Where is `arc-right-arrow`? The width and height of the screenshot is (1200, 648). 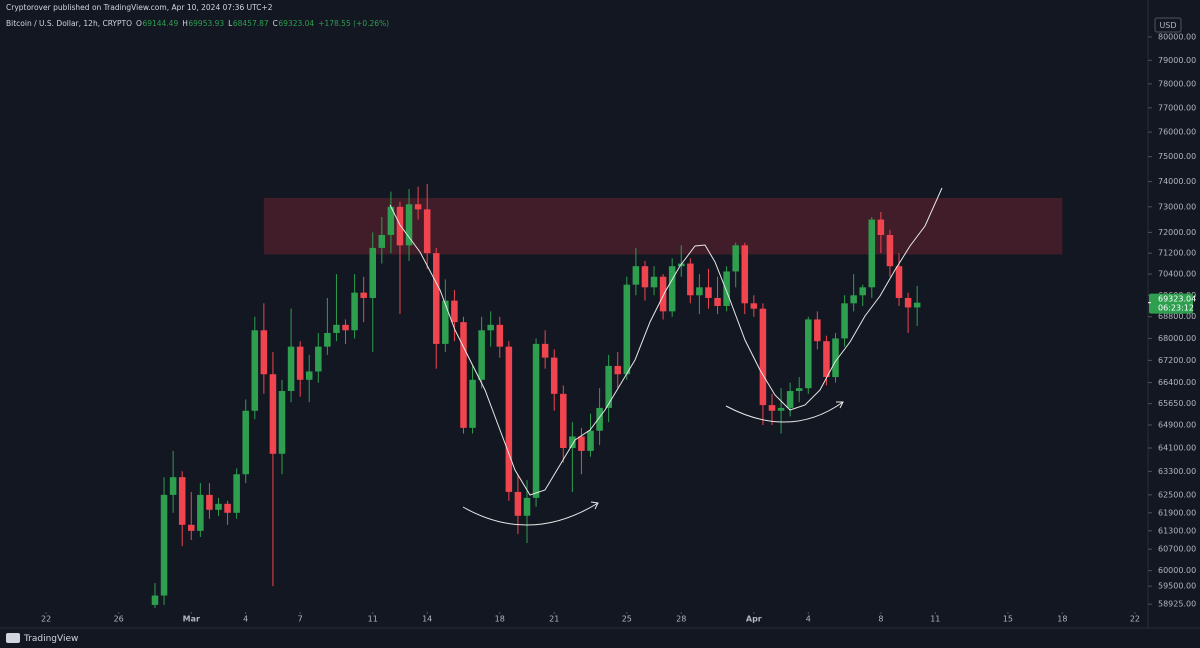
arc-right-arrow is located at coordinates (840, 405).